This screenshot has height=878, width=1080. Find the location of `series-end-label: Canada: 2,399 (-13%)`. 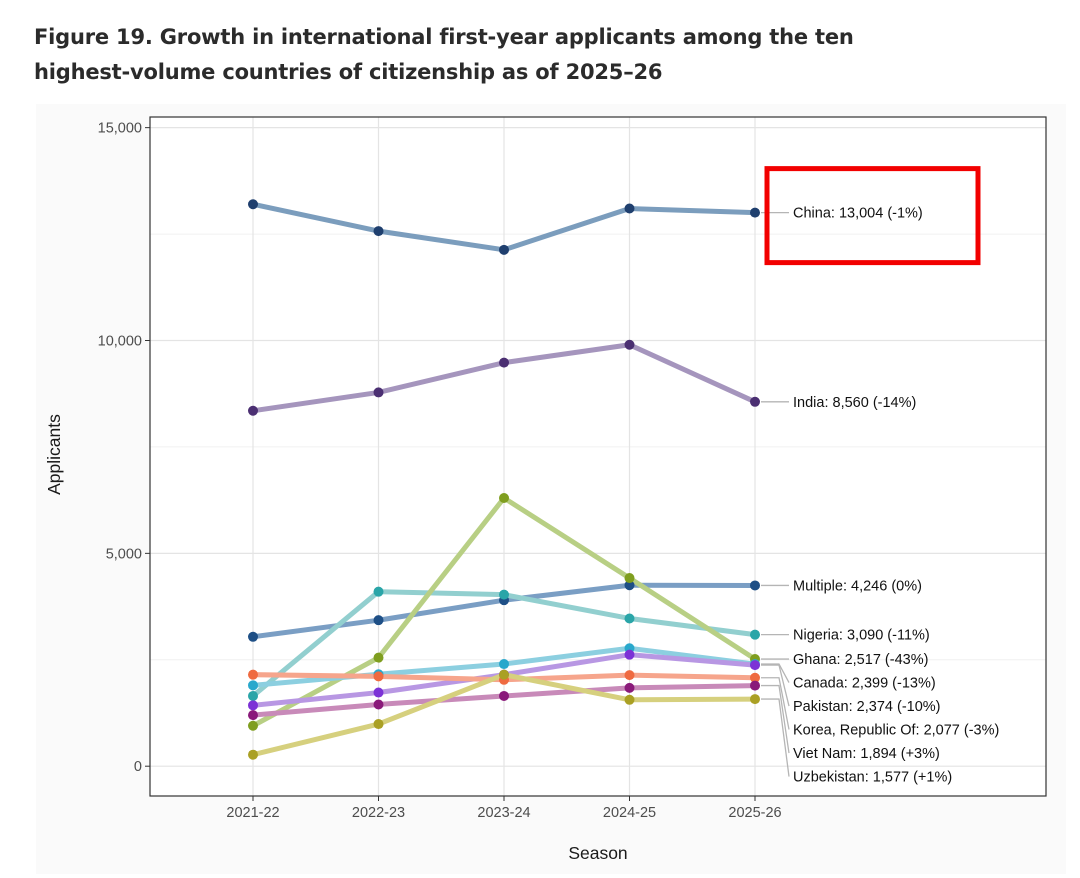

series-end-label: Canada: 2,399 (-13%) is located at coordinates (864, 684).